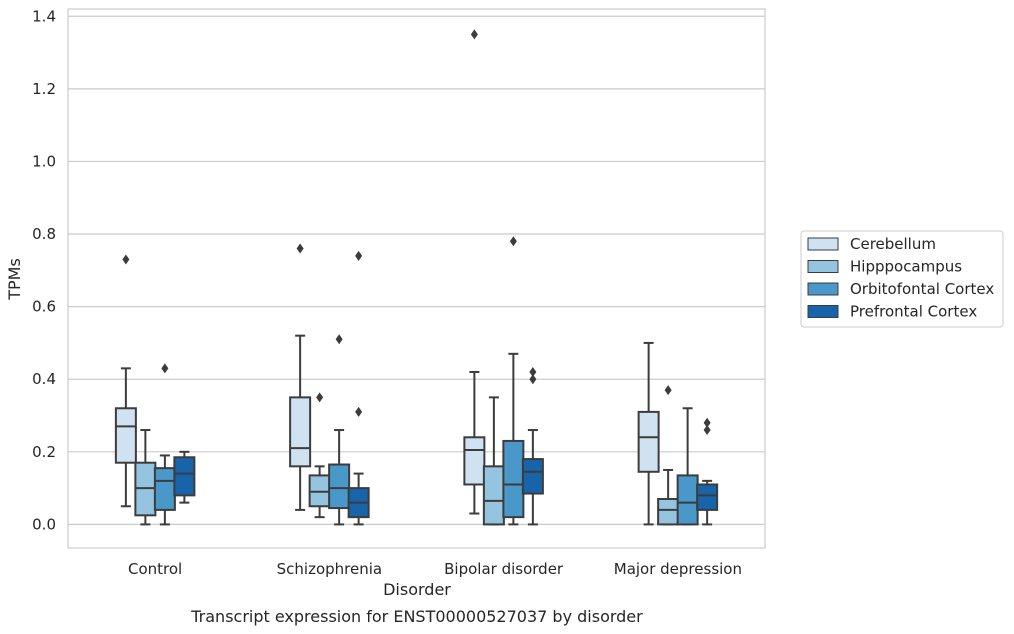 This screenshot has height=634, width=1014. I want to click on x-axis-label: Disorder, so click(417, 589).